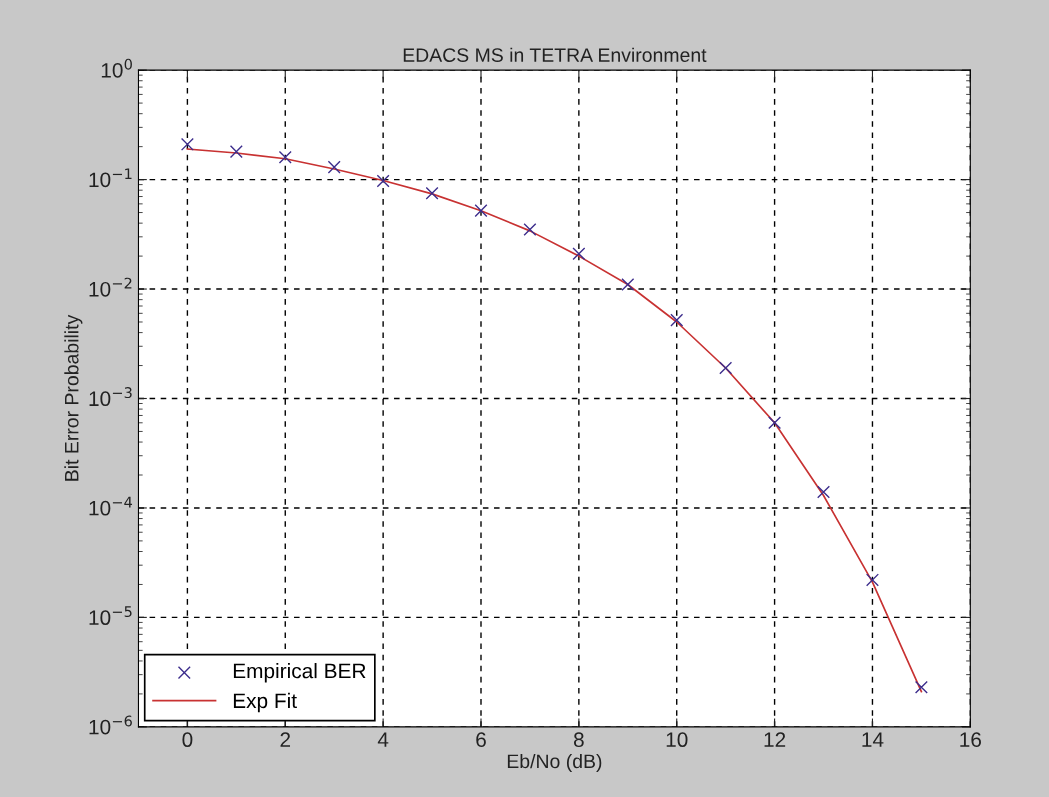  I want to click on y-tick-label: 10$^{−2}$, so click(110, 287).